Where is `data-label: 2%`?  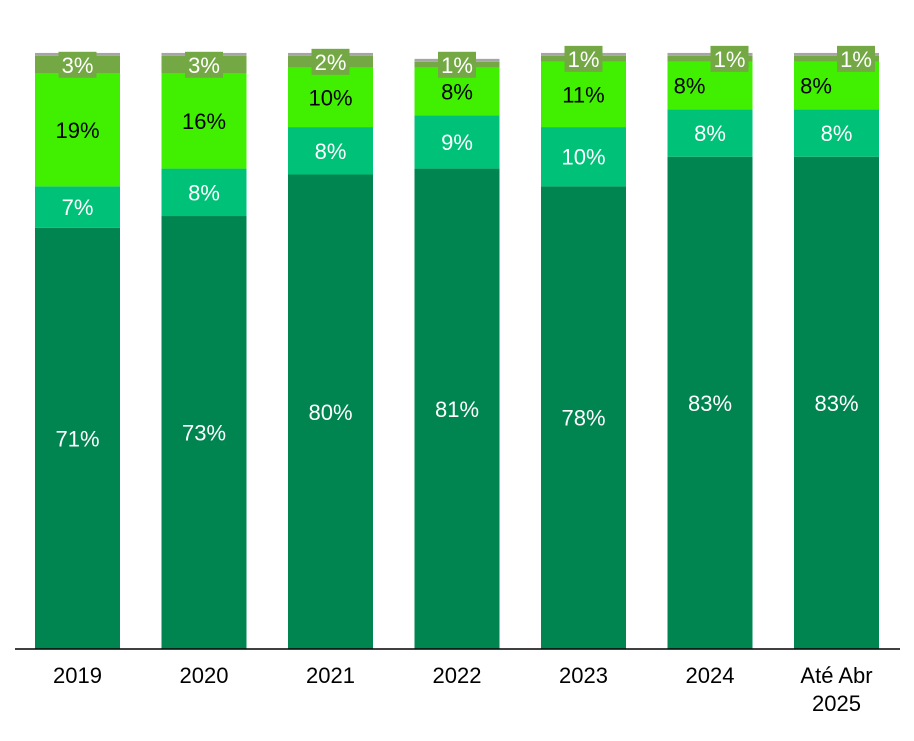 data-label: 2% is located at coordinates (331, 62).